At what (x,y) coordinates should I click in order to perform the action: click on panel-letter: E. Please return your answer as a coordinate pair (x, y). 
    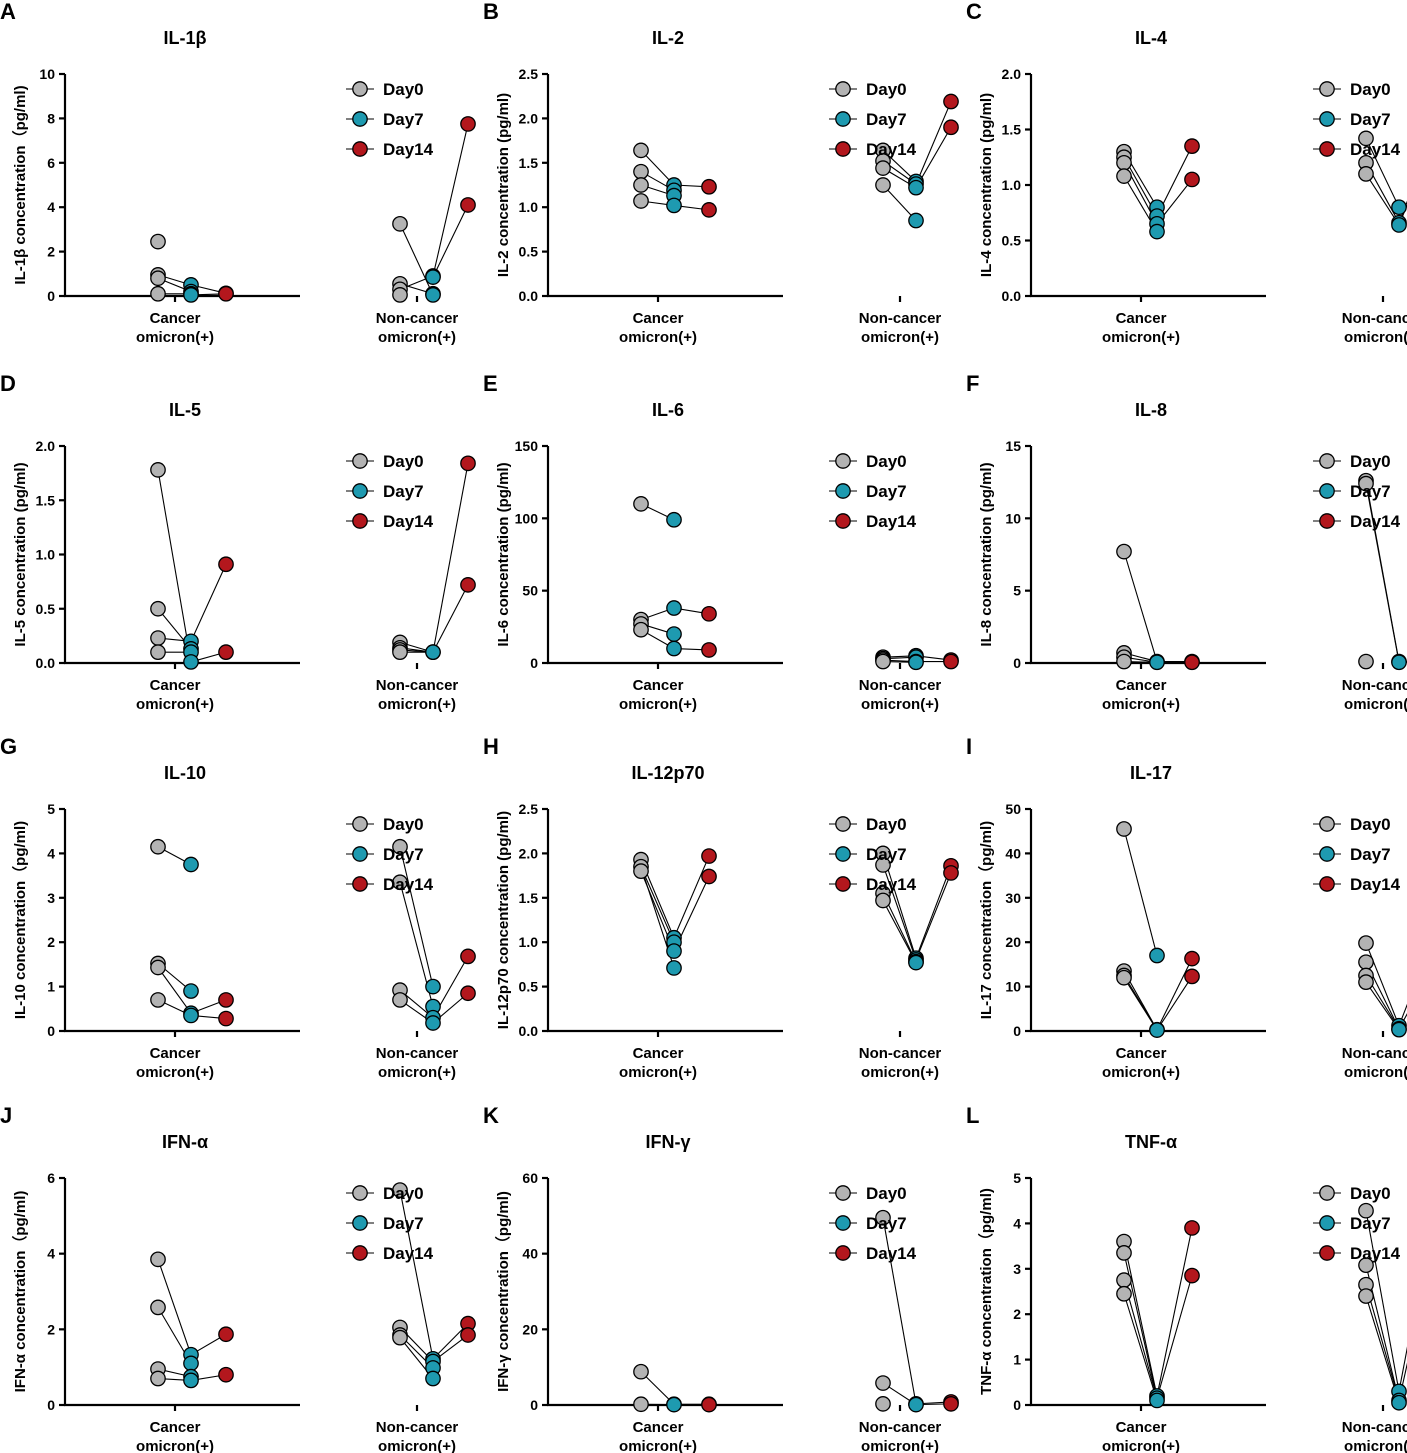
    Looking at the image, I should click on (490, 383).